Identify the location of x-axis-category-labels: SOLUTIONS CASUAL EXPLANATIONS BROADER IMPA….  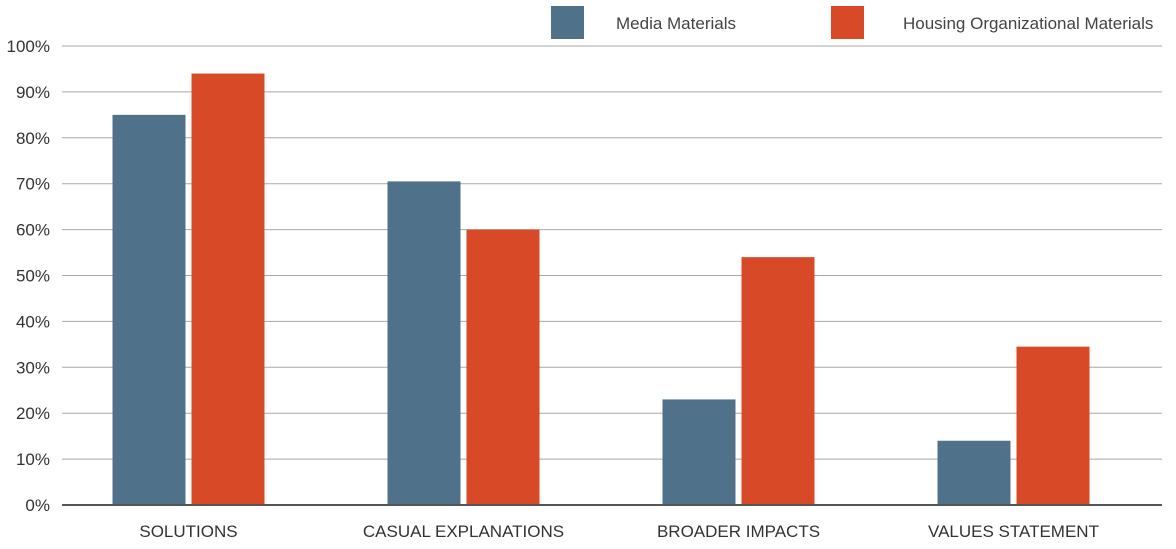
(619, 531).